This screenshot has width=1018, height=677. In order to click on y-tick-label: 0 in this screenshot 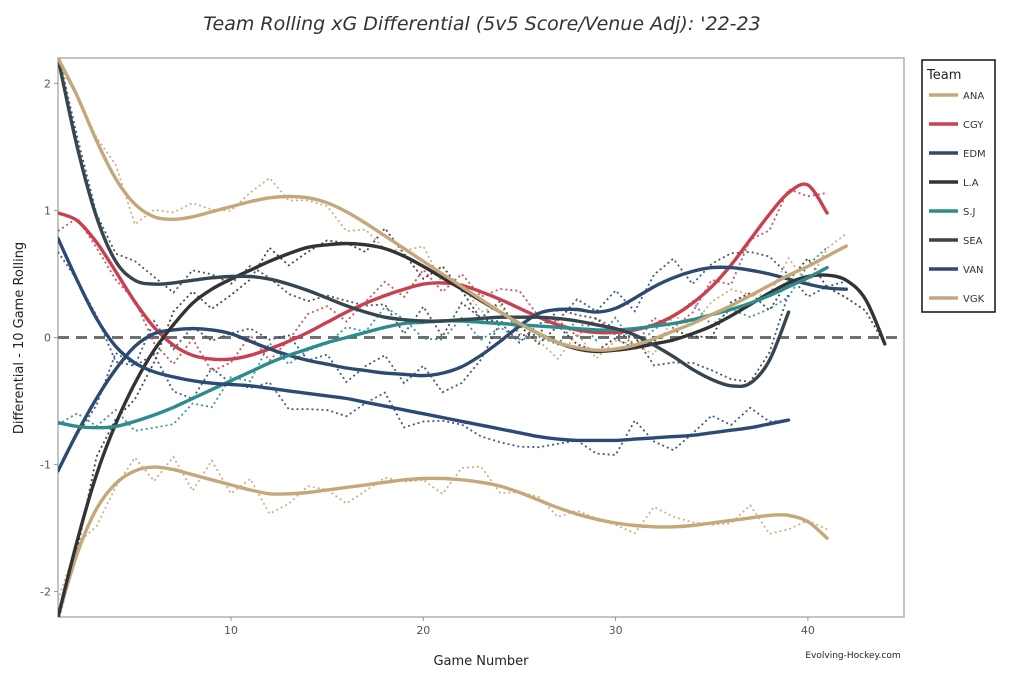, I will do `click(47, 338)`.